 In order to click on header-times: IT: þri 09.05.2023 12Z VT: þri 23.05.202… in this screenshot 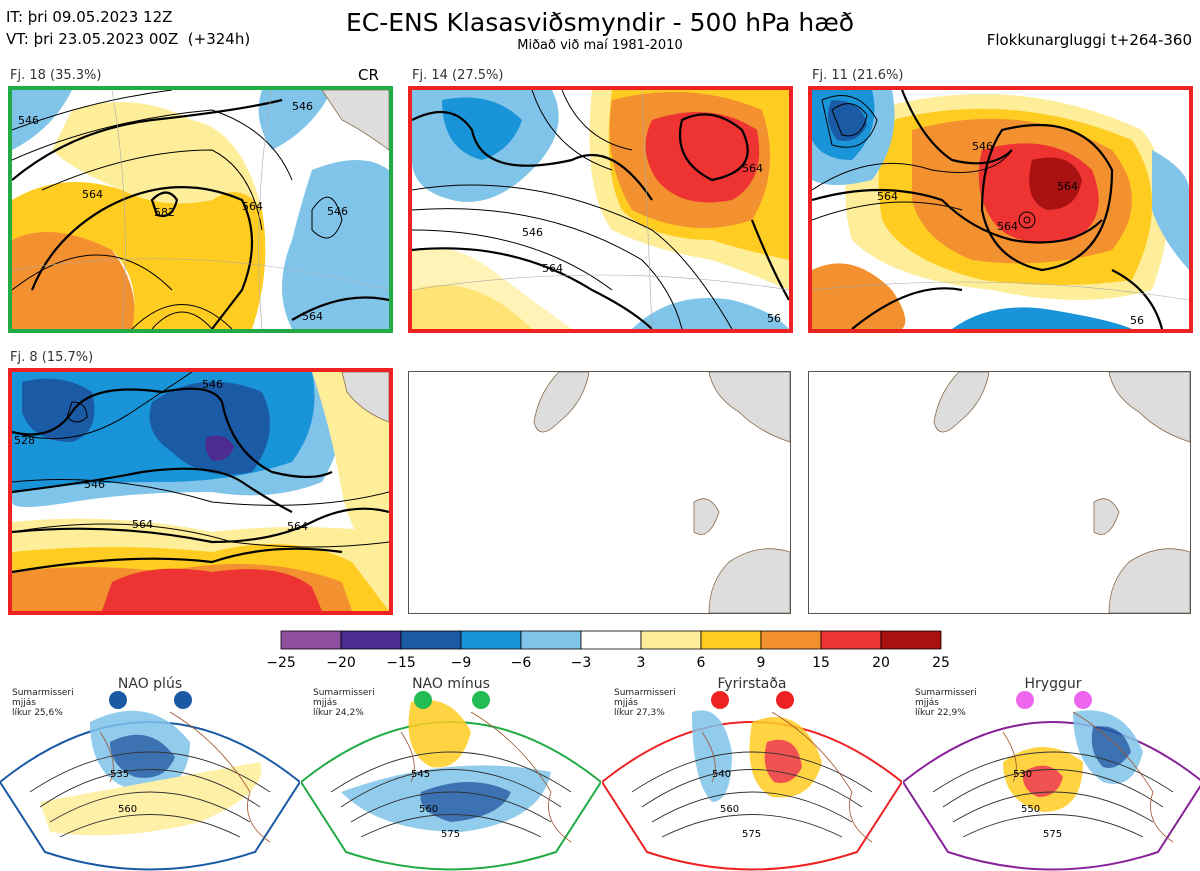, I will do `click(128, 28)`.